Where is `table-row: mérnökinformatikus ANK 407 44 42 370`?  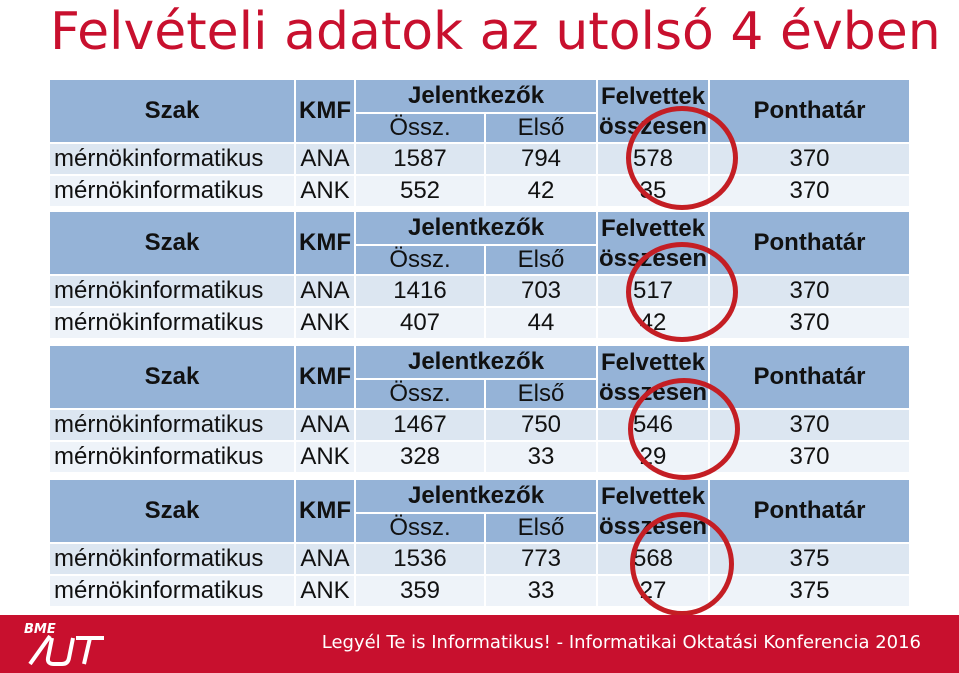 table-row: mérnökinformatikus ANK 407 44 42 370 is located at coordinates (481, 323).